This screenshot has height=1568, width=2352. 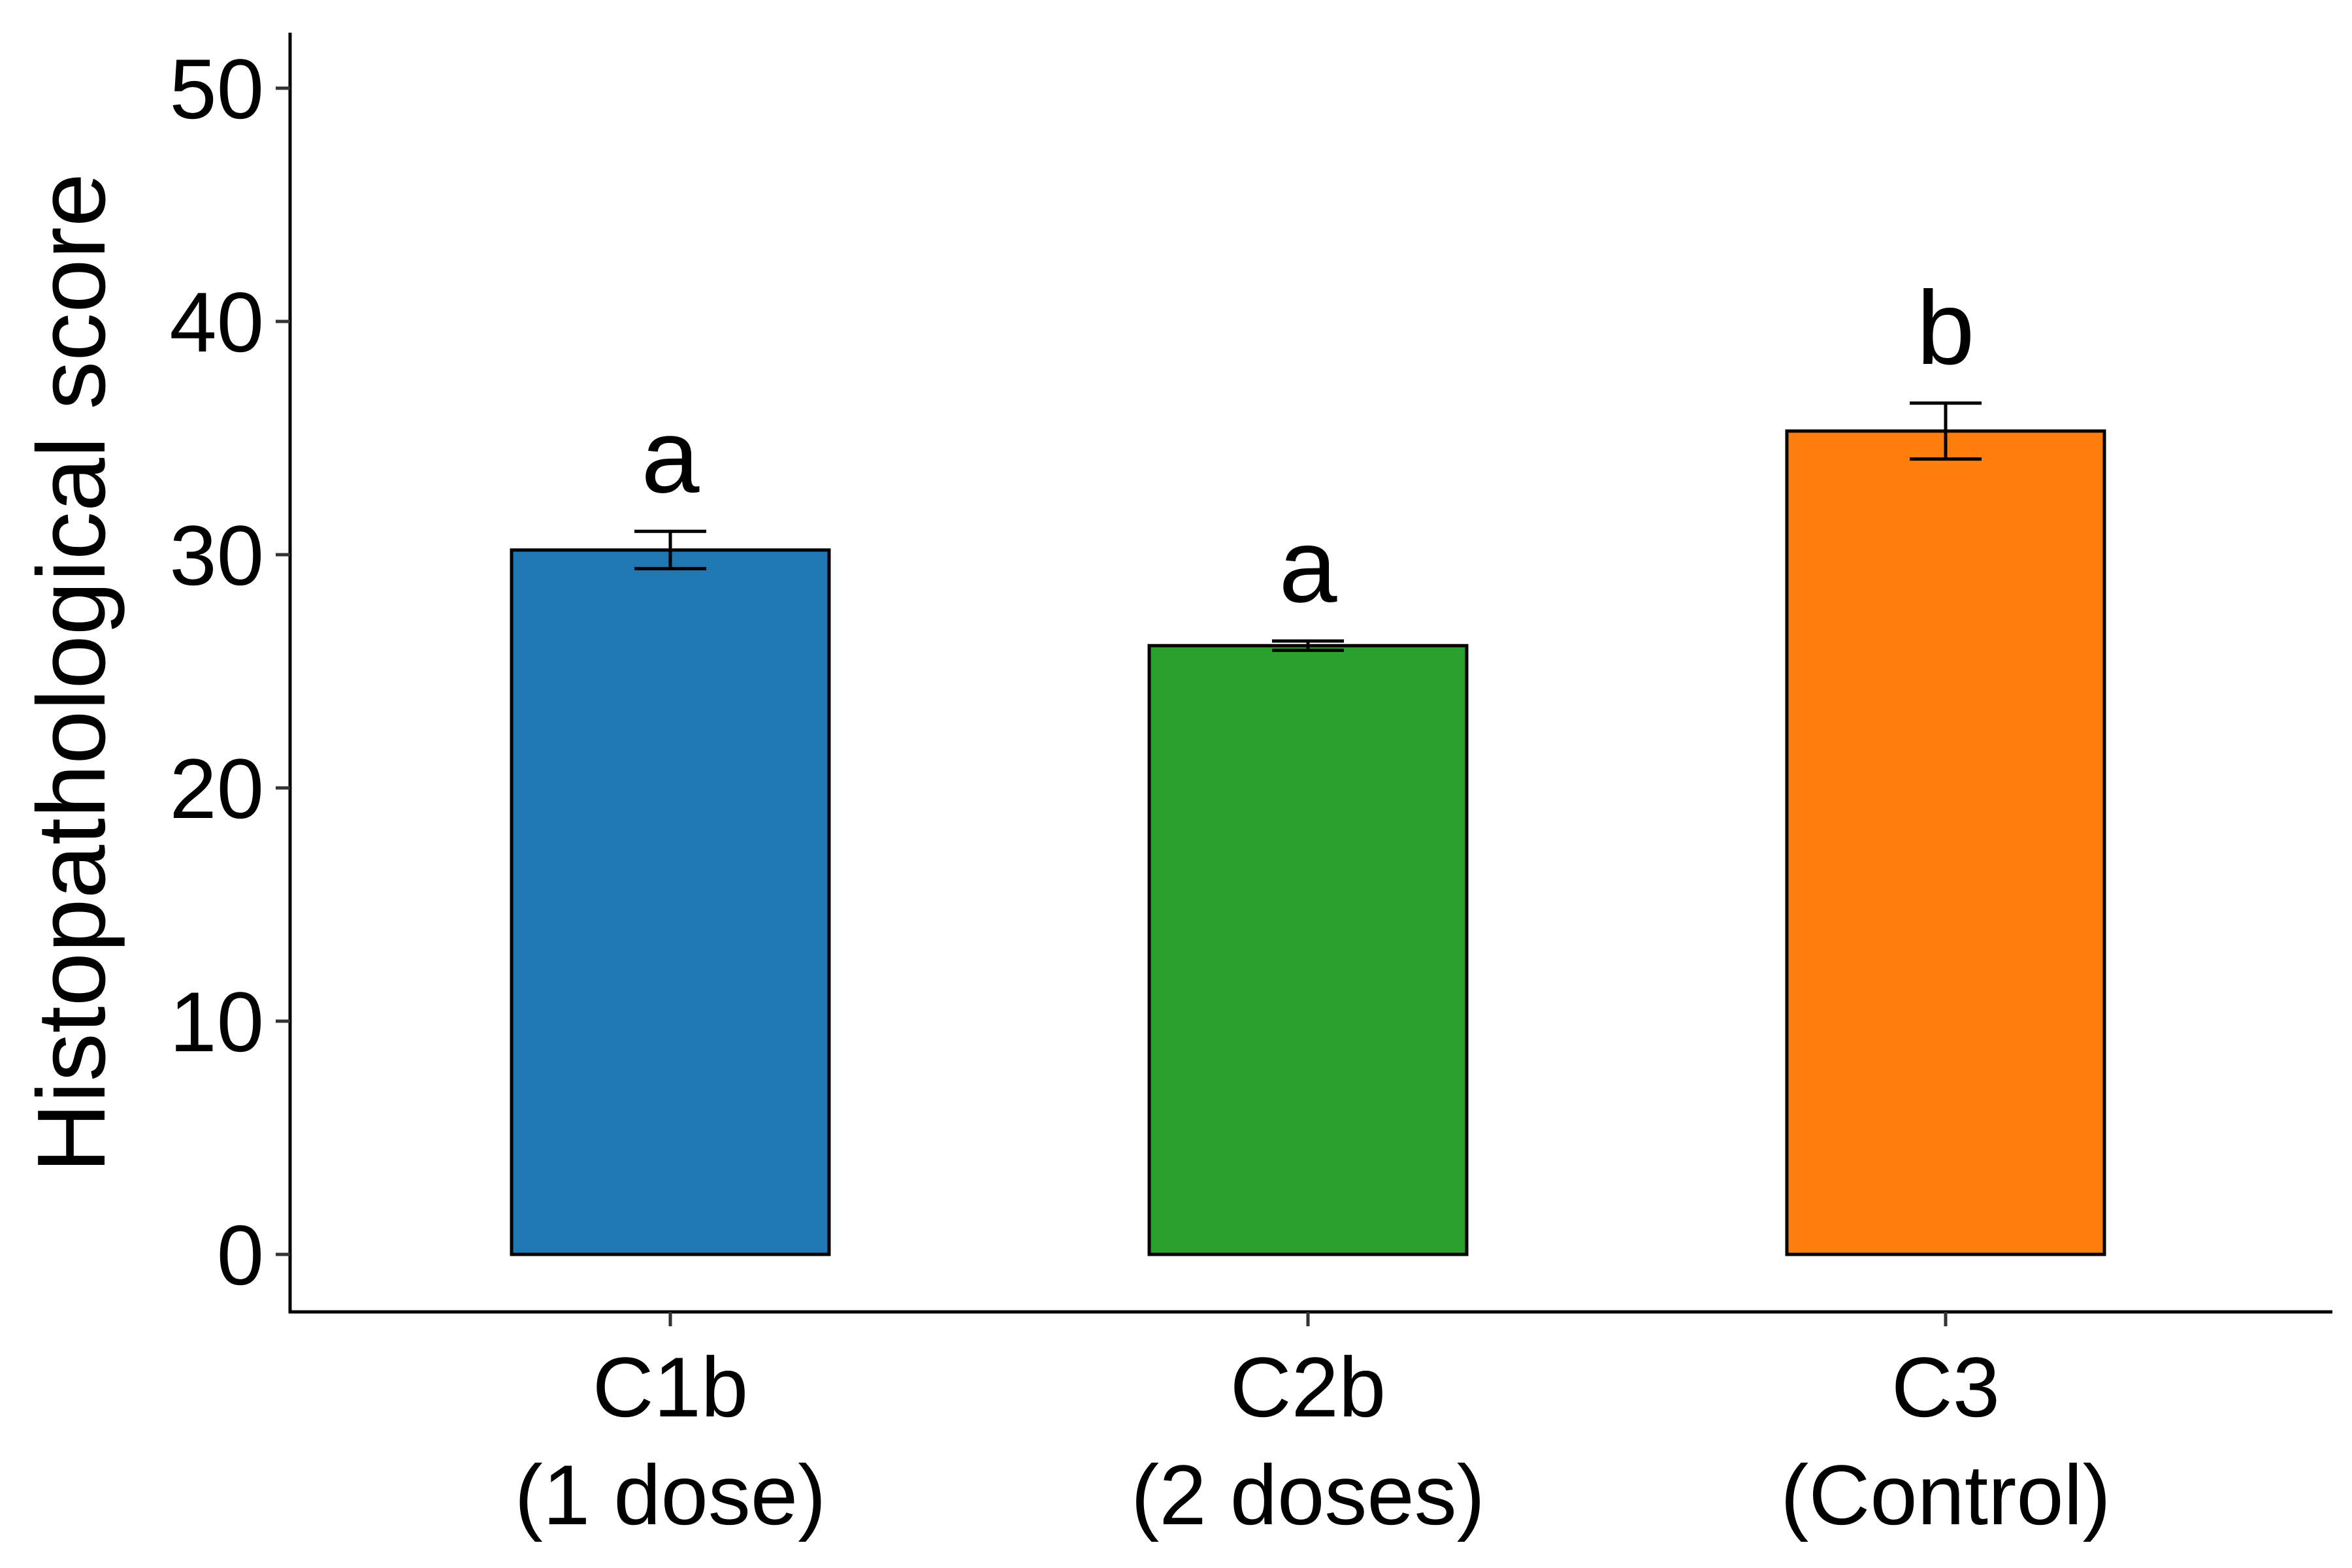 I want to click on y-tick-label: 30, so click(x=216, y=555).